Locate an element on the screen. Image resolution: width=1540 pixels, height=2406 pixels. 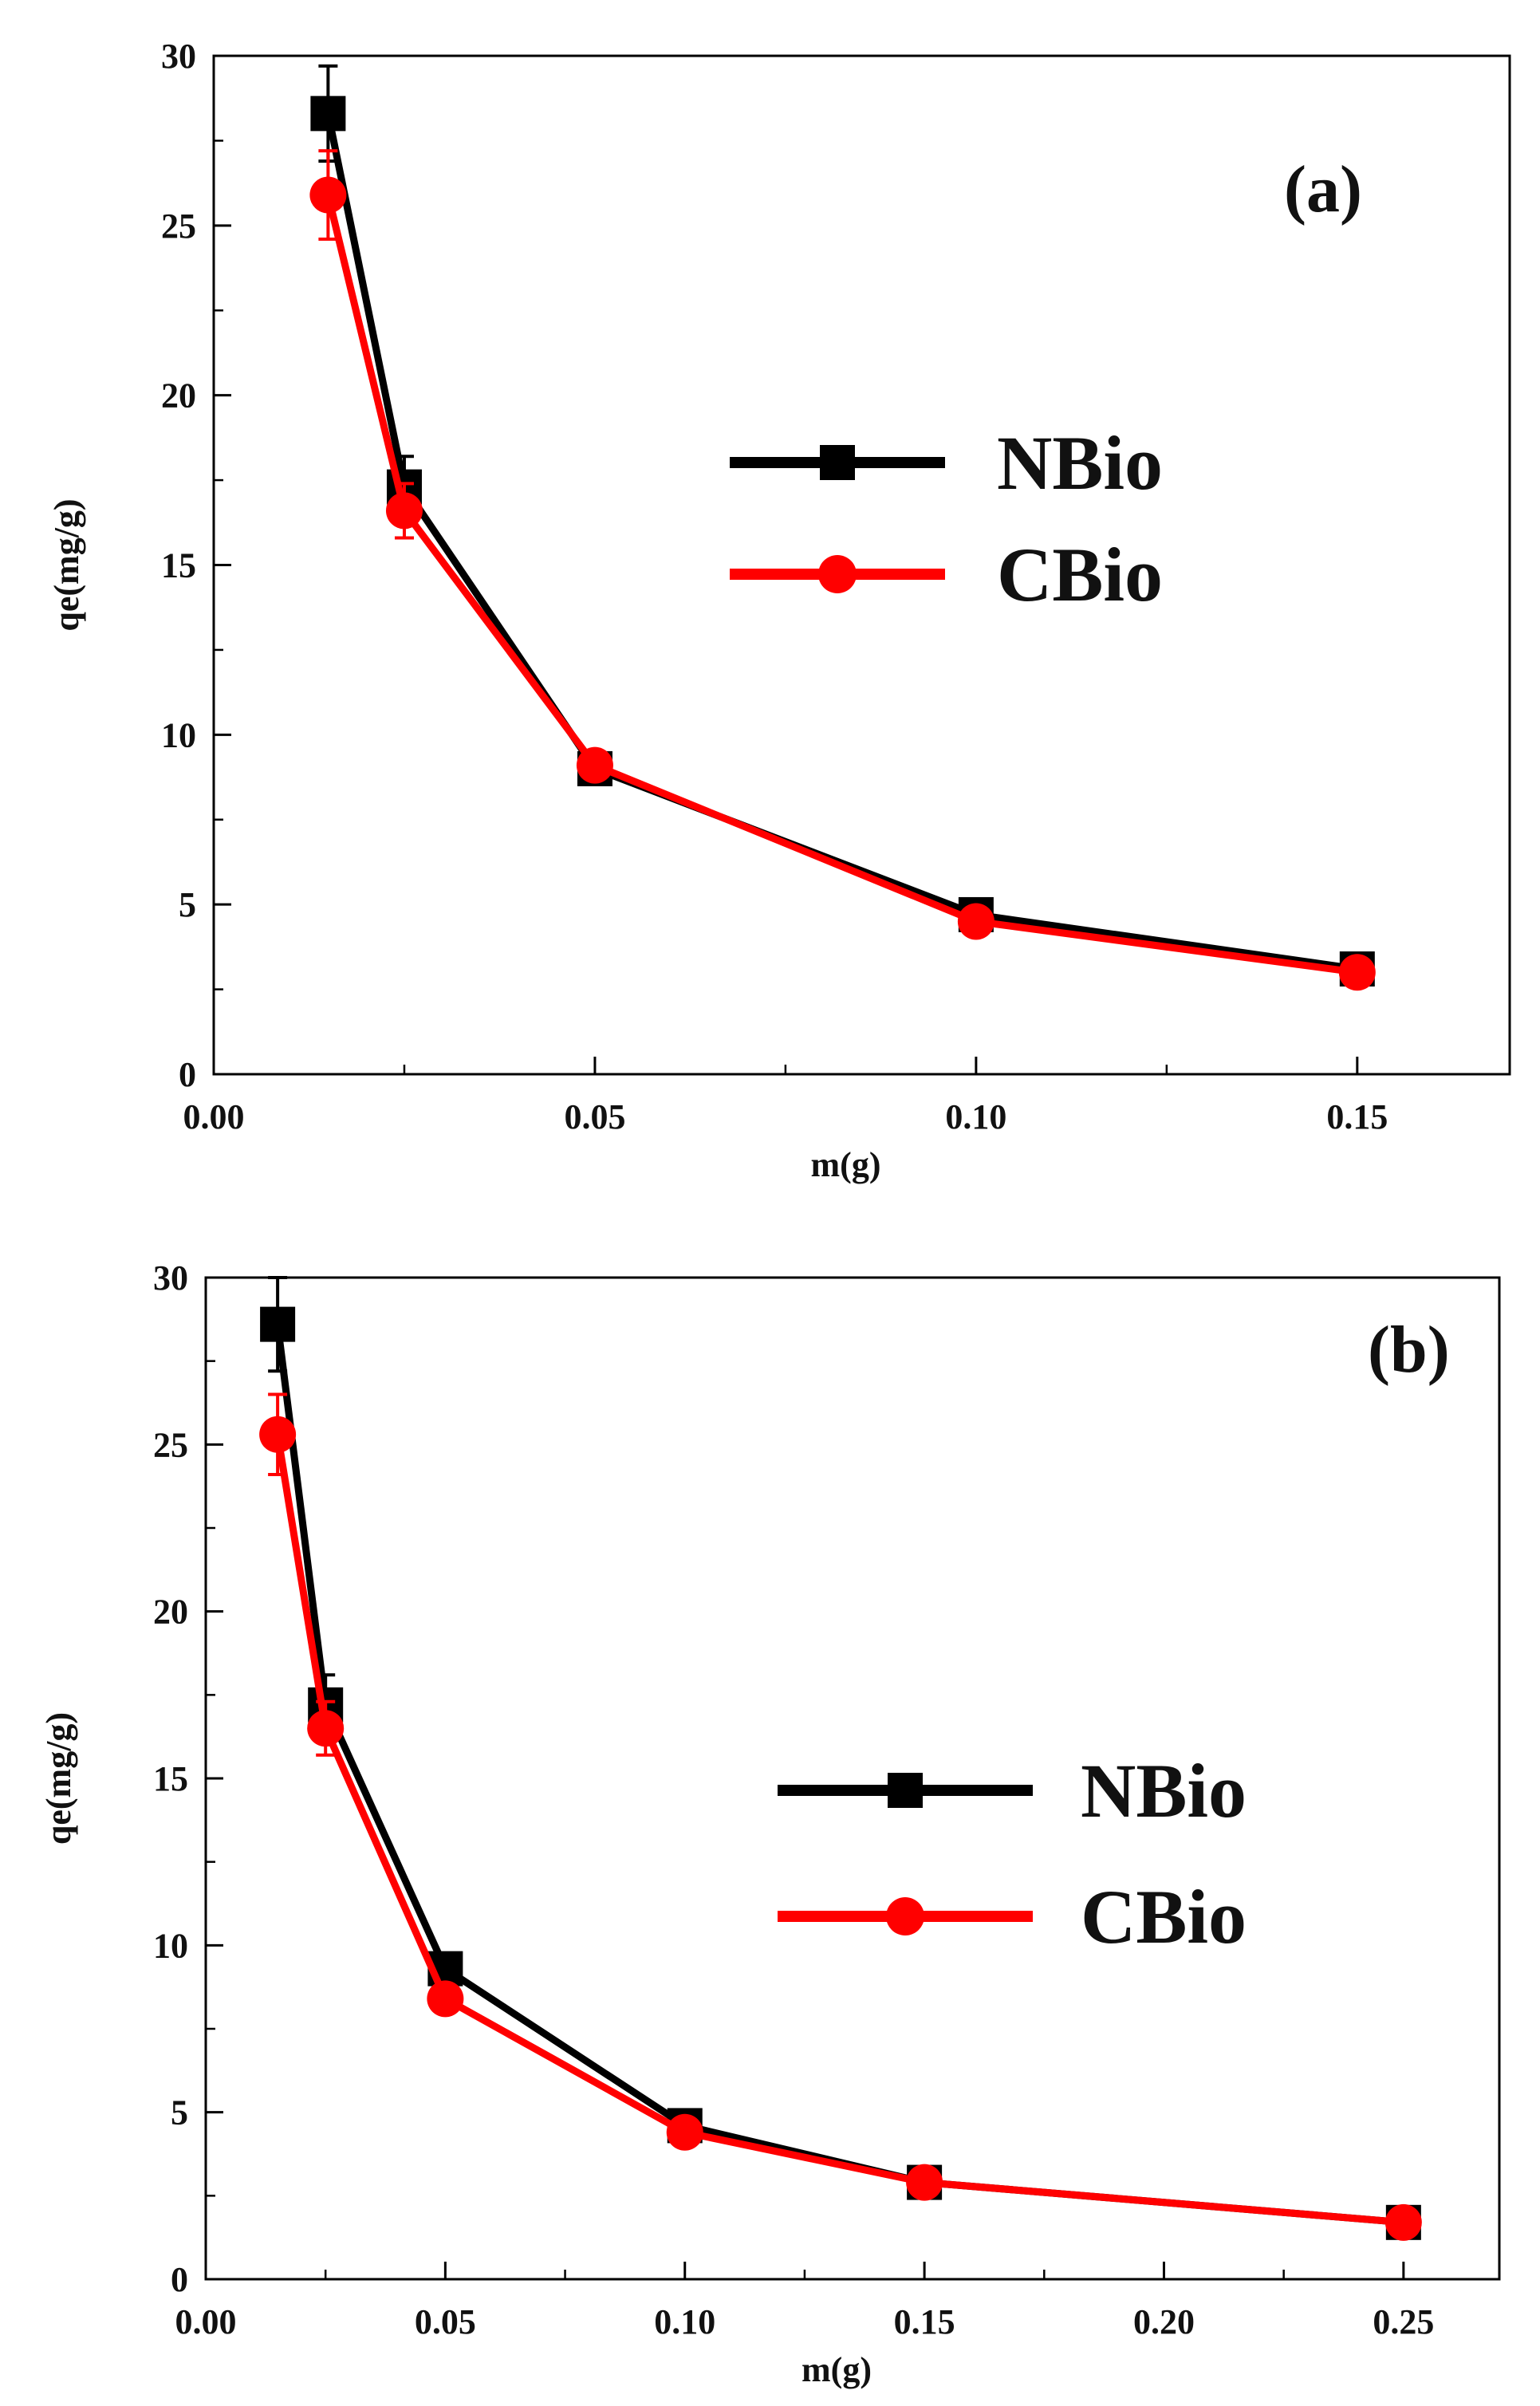
x-axis: 0.00 0.05 0.10 0.15 is located at coordinates (785, 1096).